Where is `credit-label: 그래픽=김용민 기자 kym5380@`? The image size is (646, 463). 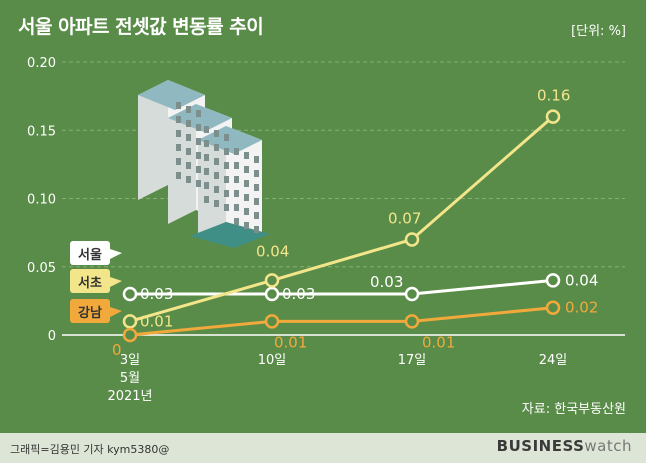
credit-label: 그래픽=김용민 기자 kym5380@ is located at coordinates (90, 449).